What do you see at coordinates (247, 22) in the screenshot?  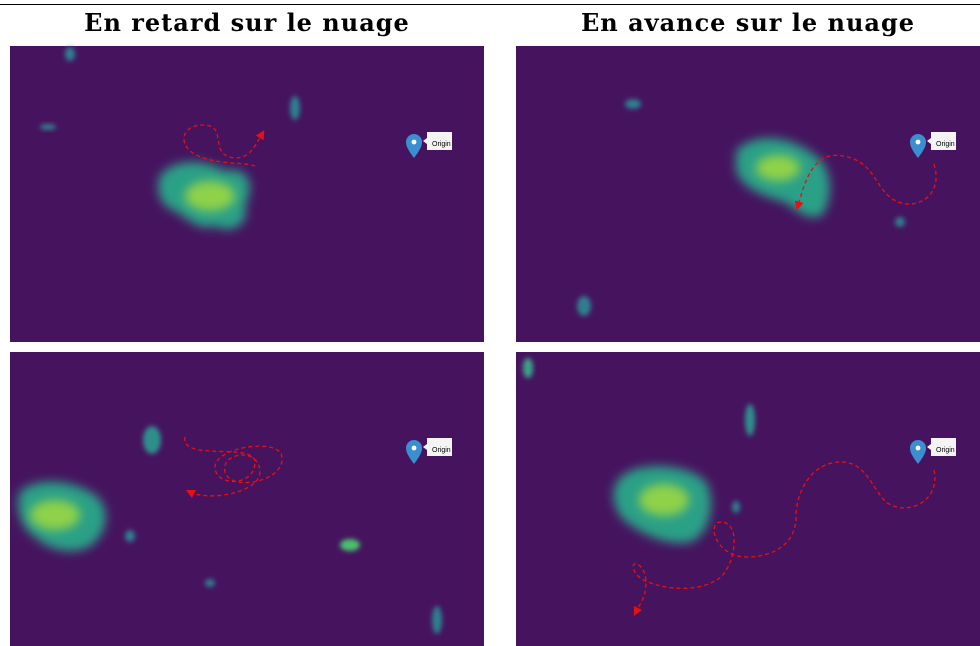 I see `column-title: En retard sur le nuage` at bounding box center [247, 22].